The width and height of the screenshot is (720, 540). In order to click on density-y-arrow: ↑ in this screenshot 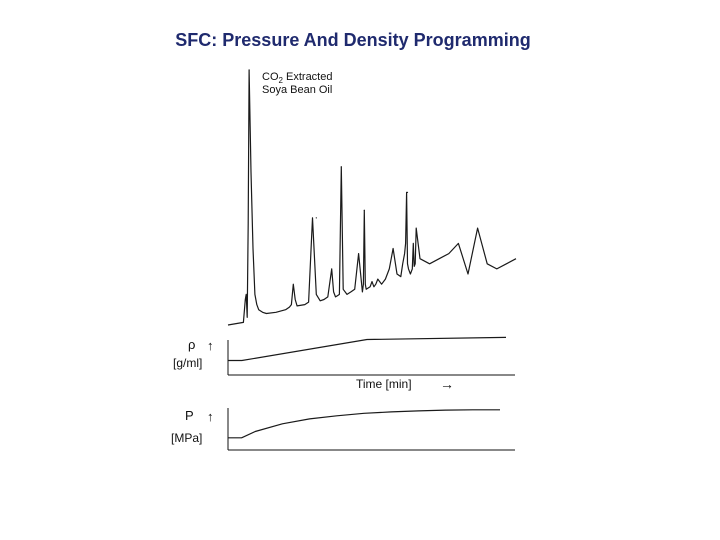, I will do `click(210, 345)`.